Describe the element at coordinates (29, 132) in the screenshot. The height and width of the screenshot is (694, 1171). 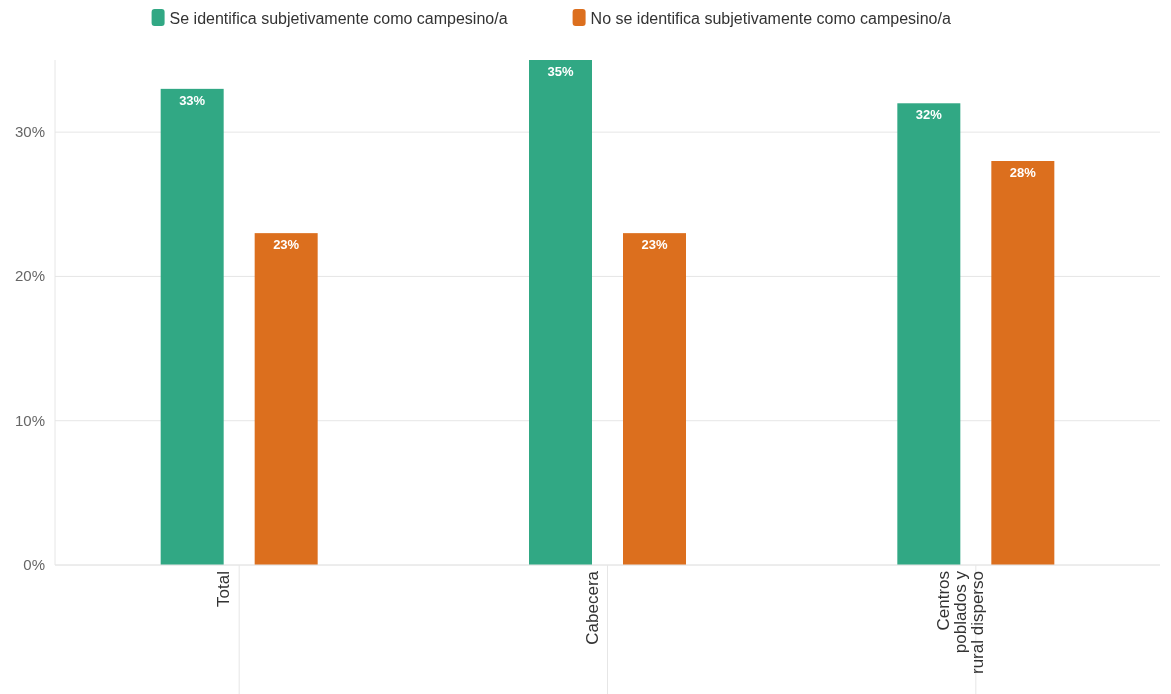
I see `y-tick-label: 30%` at that location.